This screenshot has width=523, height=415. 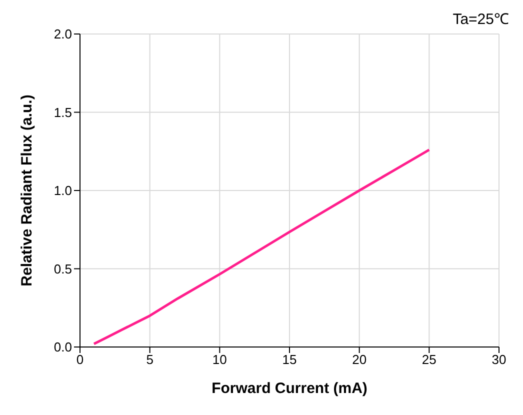 What do you see at coordinates (429, 360) in the screenshot?
I see `x-tick-label: 25` at bounding box center [429, 360].